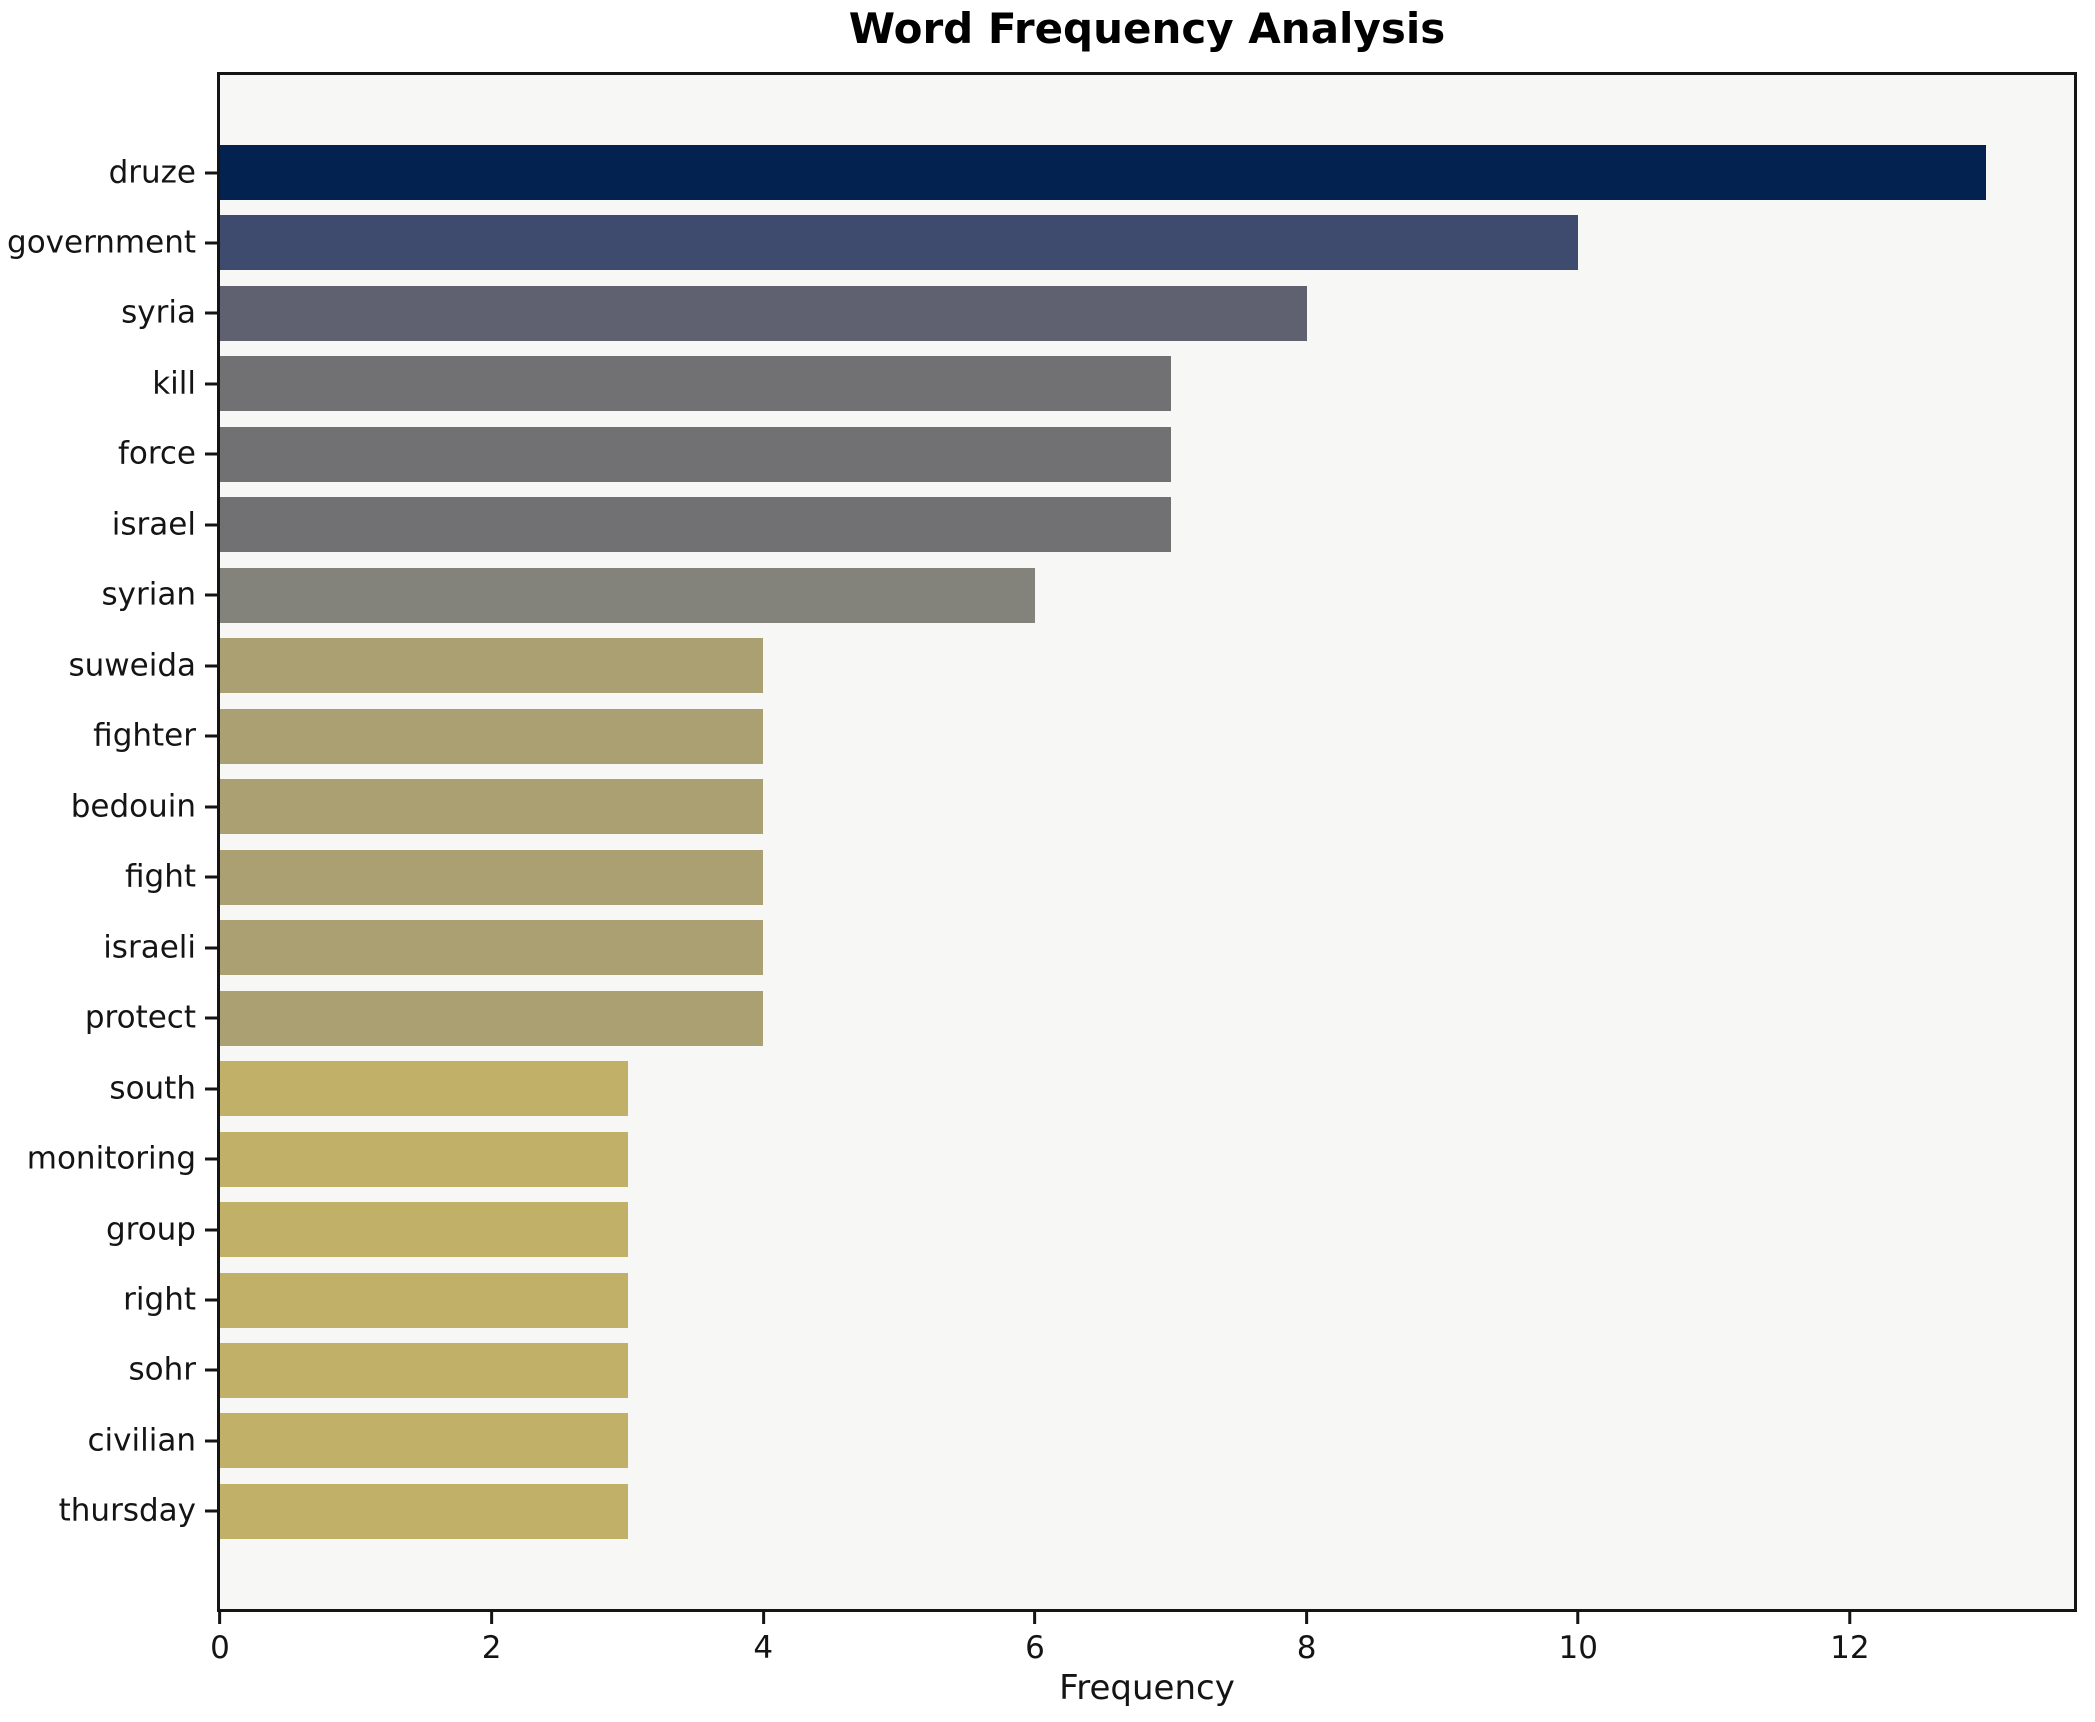  What do you see at coordinates (492, 877) in the screenshot?
I see `bar-fight` at bounding box center [492, 877].